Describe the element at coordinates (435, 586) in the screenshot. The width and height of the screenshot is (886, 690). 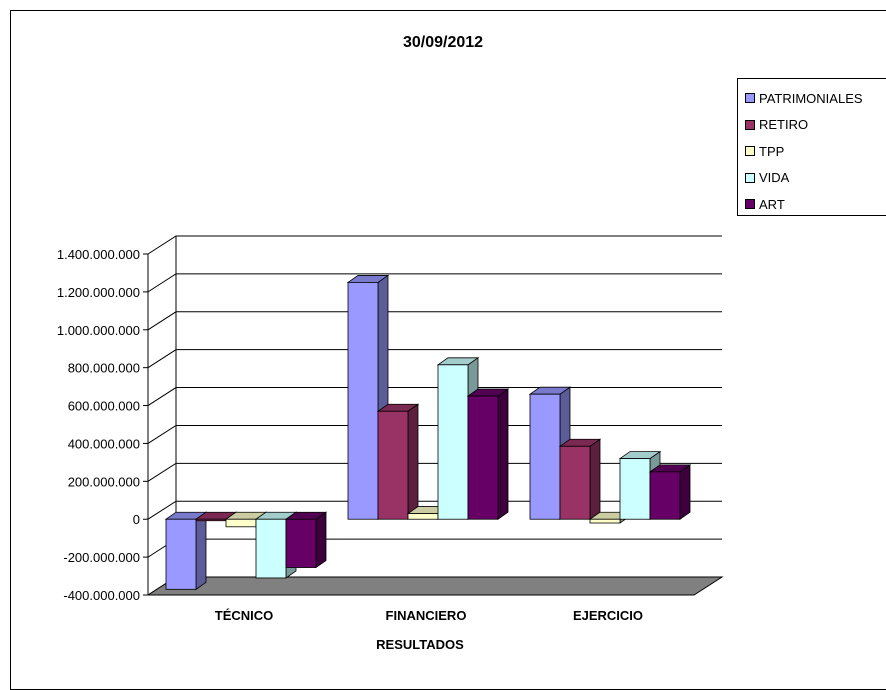
I see `chart-floor` at that location.